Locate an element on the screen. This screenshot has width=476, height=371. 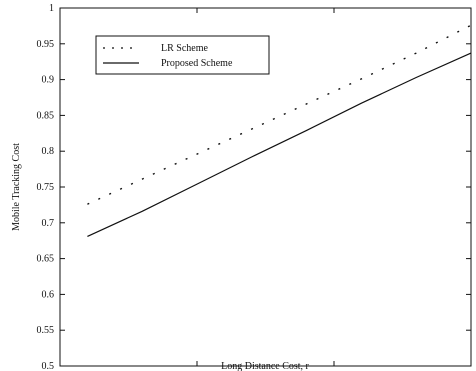
y-tick-label: 0.6 is located at coordinates (48, 294).